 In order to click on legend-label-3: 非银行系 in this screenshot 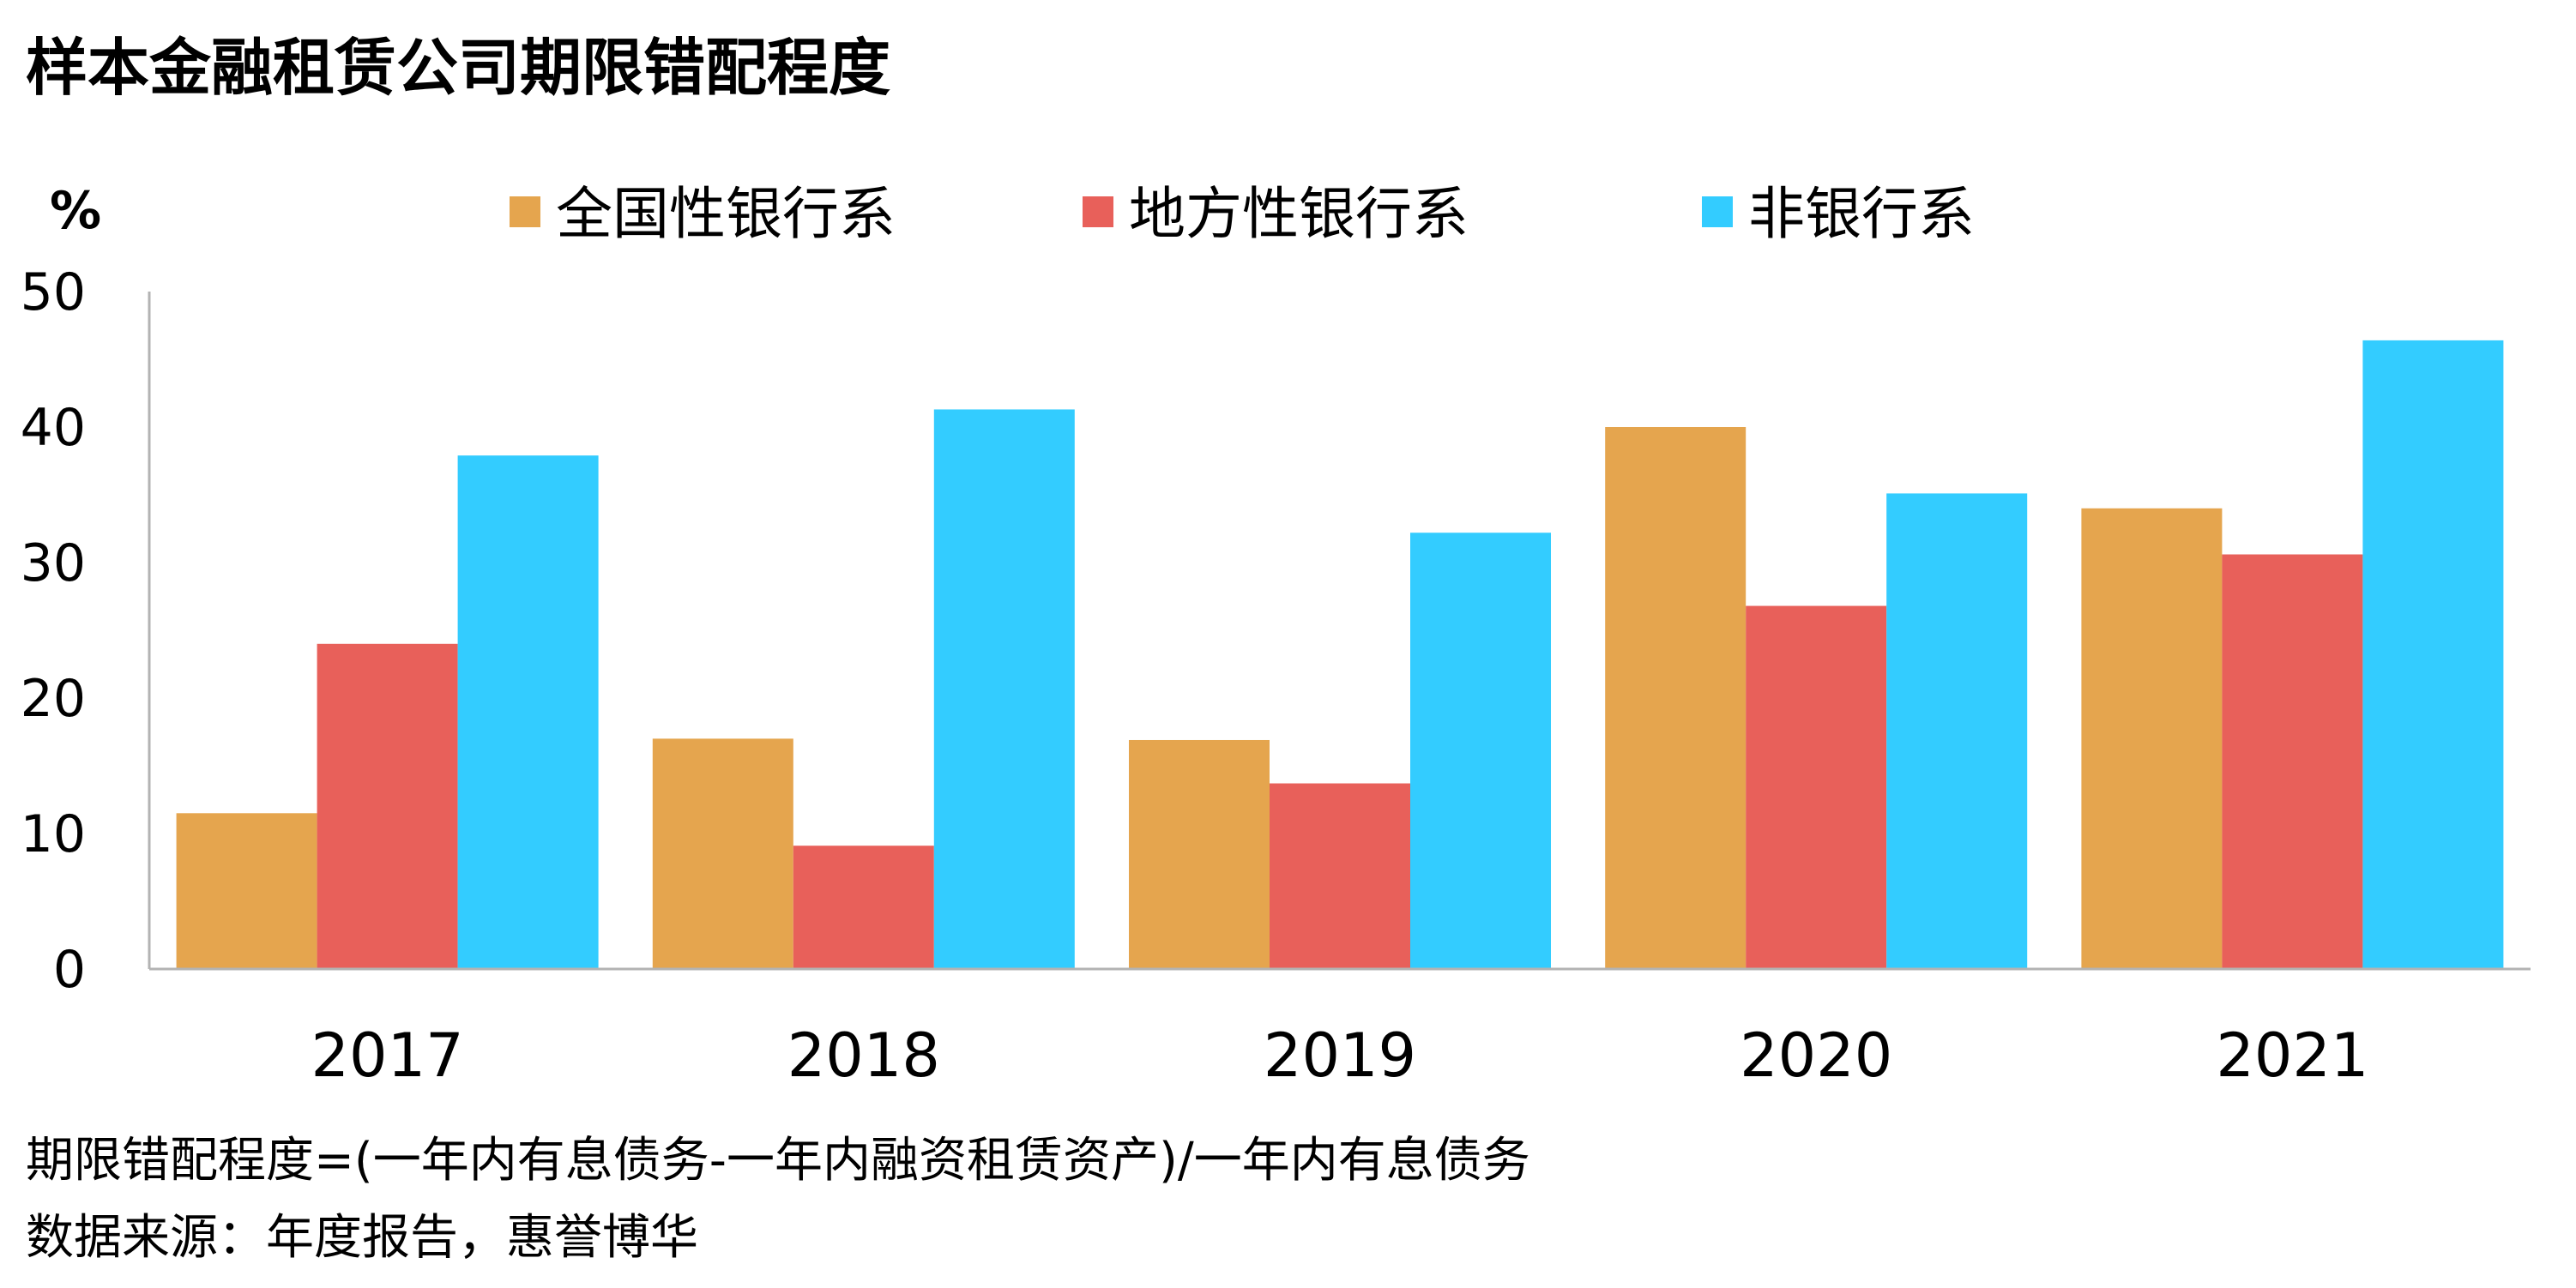, I will do `click(1861, 214)`.